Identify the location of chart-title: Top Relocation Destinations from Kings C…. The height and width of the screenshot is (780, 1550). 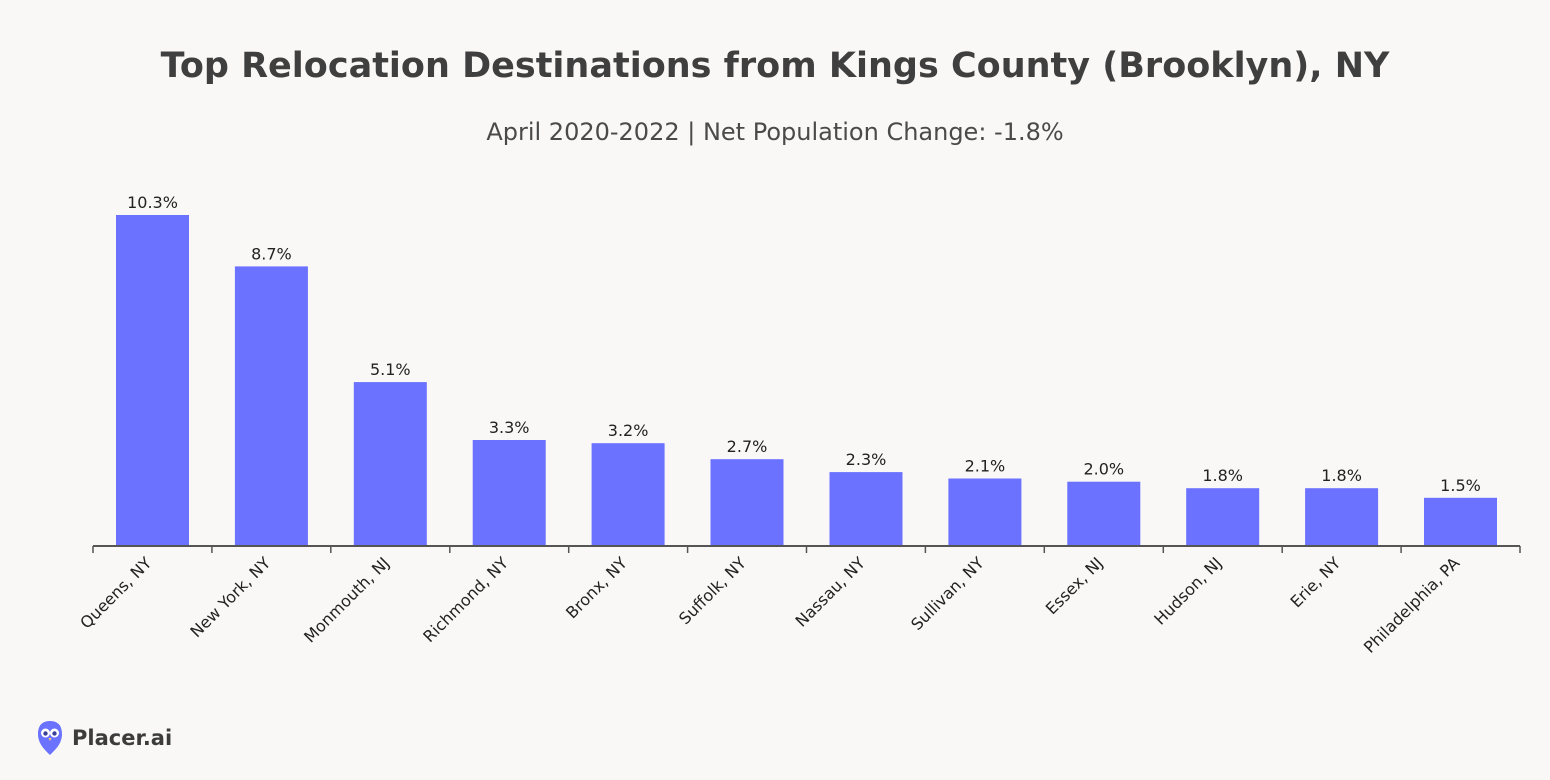
(775, 66).